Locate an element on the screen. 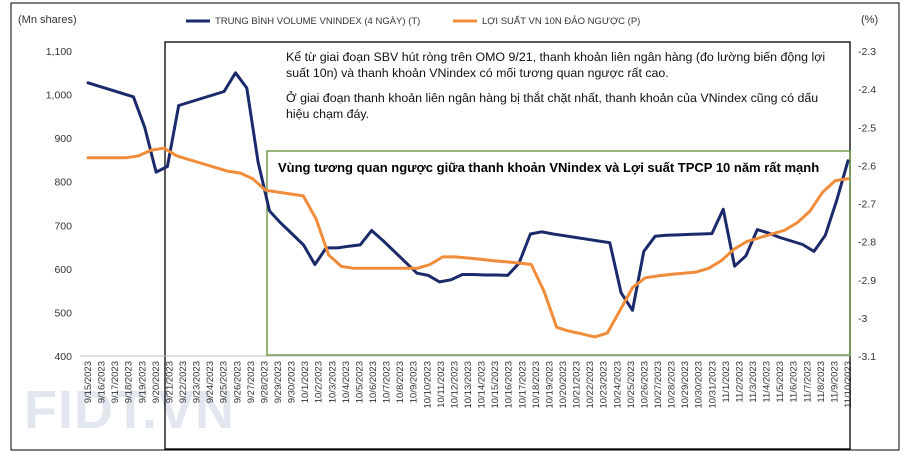  x-tick-label: 9/23/2023 is located at coordinates (197, 382).